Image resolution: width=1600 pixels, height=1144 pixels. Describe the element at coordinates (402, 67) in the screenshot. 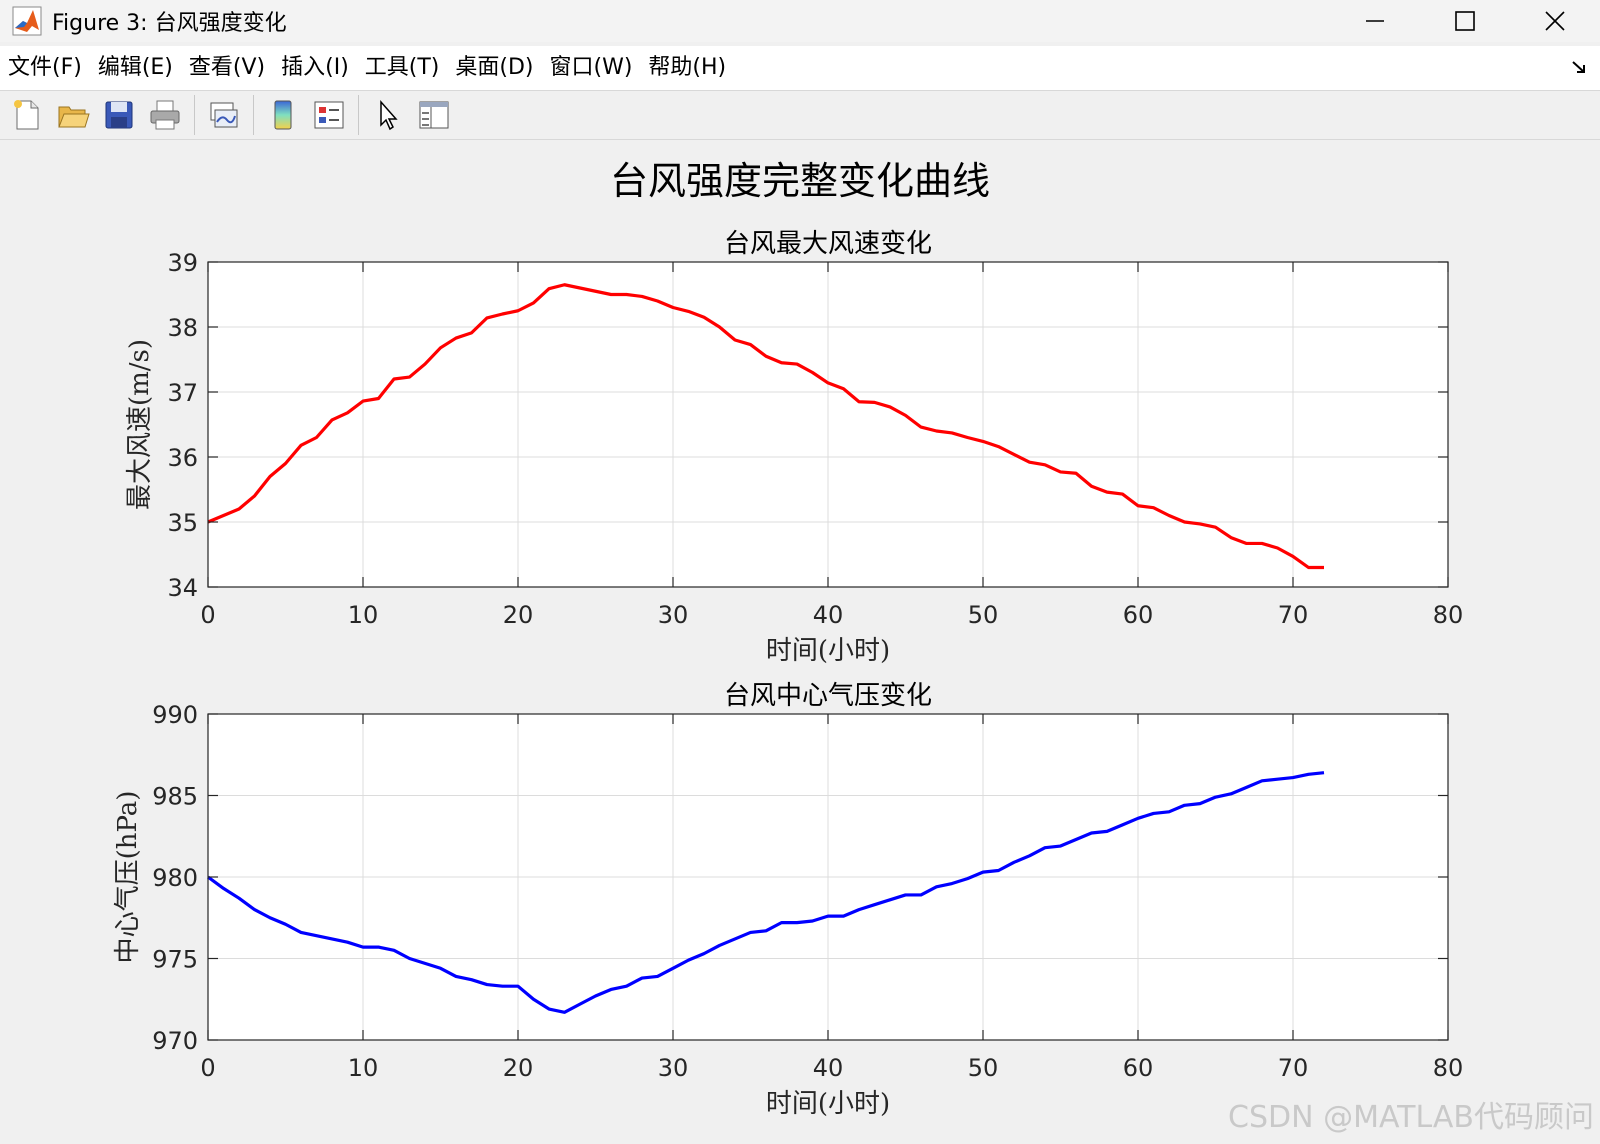

I see `menu-tools: 工具(T)` at that location.